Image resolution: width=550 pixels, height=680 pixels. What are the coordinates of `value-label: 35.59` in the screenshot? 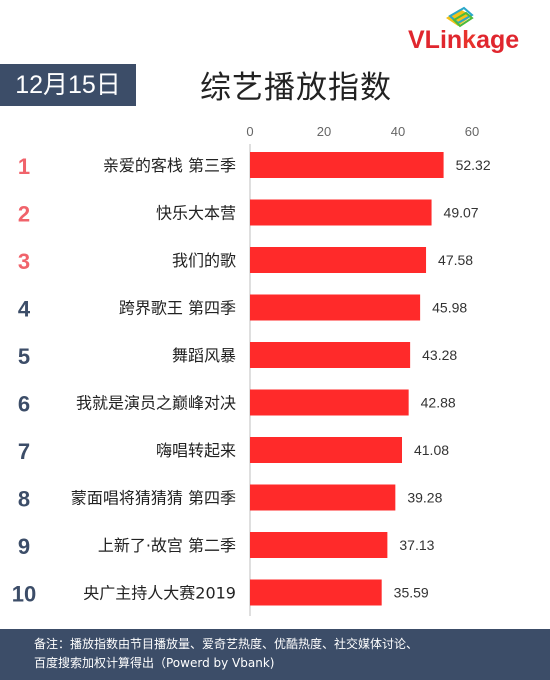 It's located at (411, 593).